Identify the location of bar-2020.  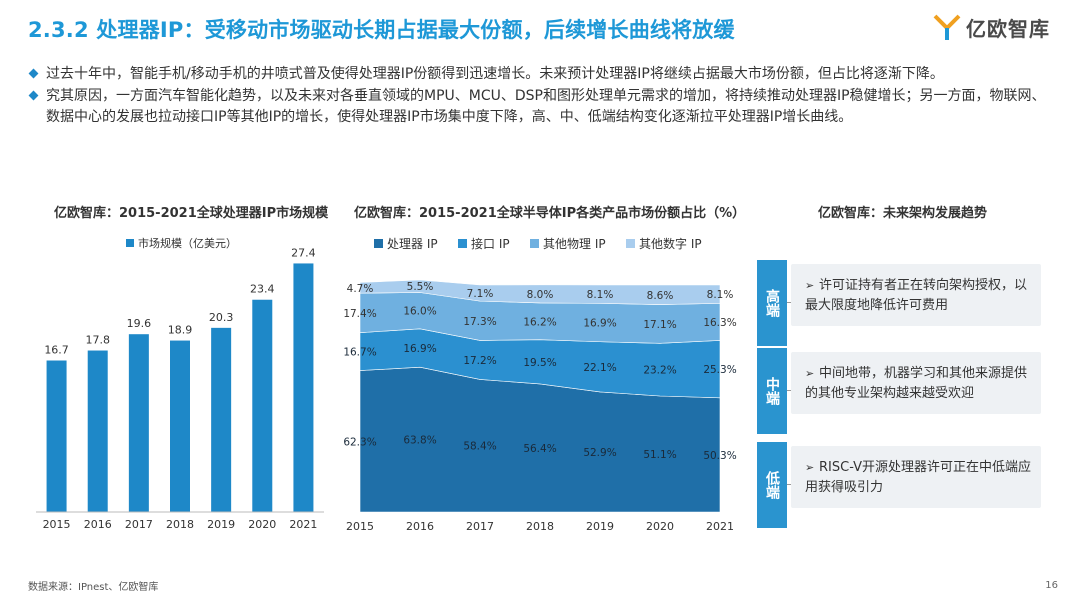
(262, 405).